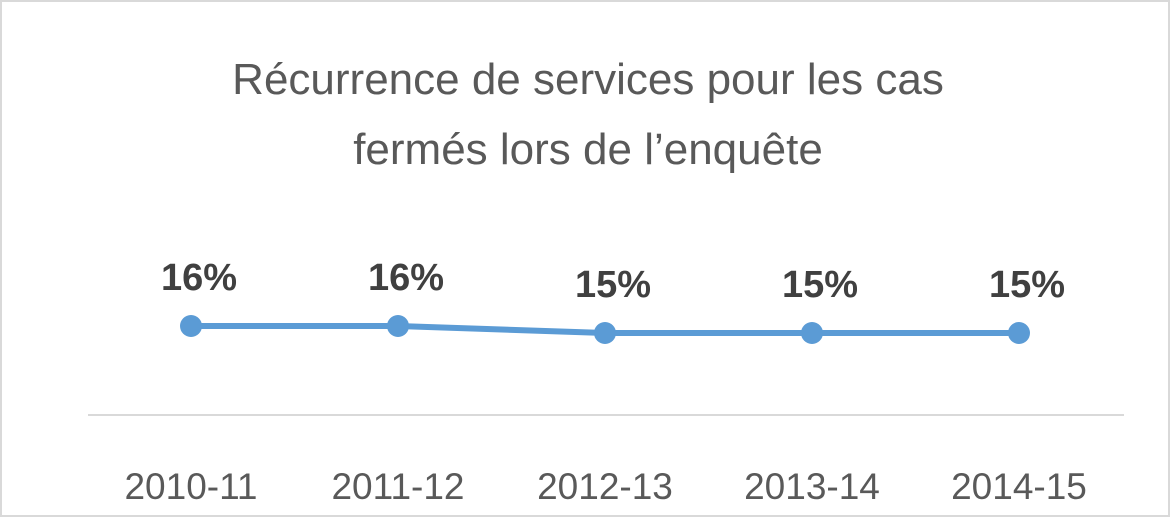 This screenshot has height=517, width=1170. What do you see at coordinates (1019, 486) in the screenshot?
I see `x-tick-label: 2014-15` at bounding box center [1019, 486].